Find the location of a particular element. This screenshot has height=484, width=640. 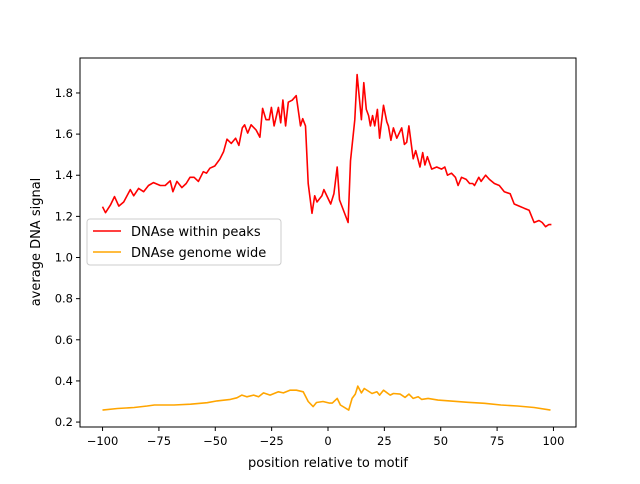

y-axis: 0.2 0.4 0.6 0.8 1.0 1.2 1.4 1.6 1.8 is located at coordinates (67, 257).